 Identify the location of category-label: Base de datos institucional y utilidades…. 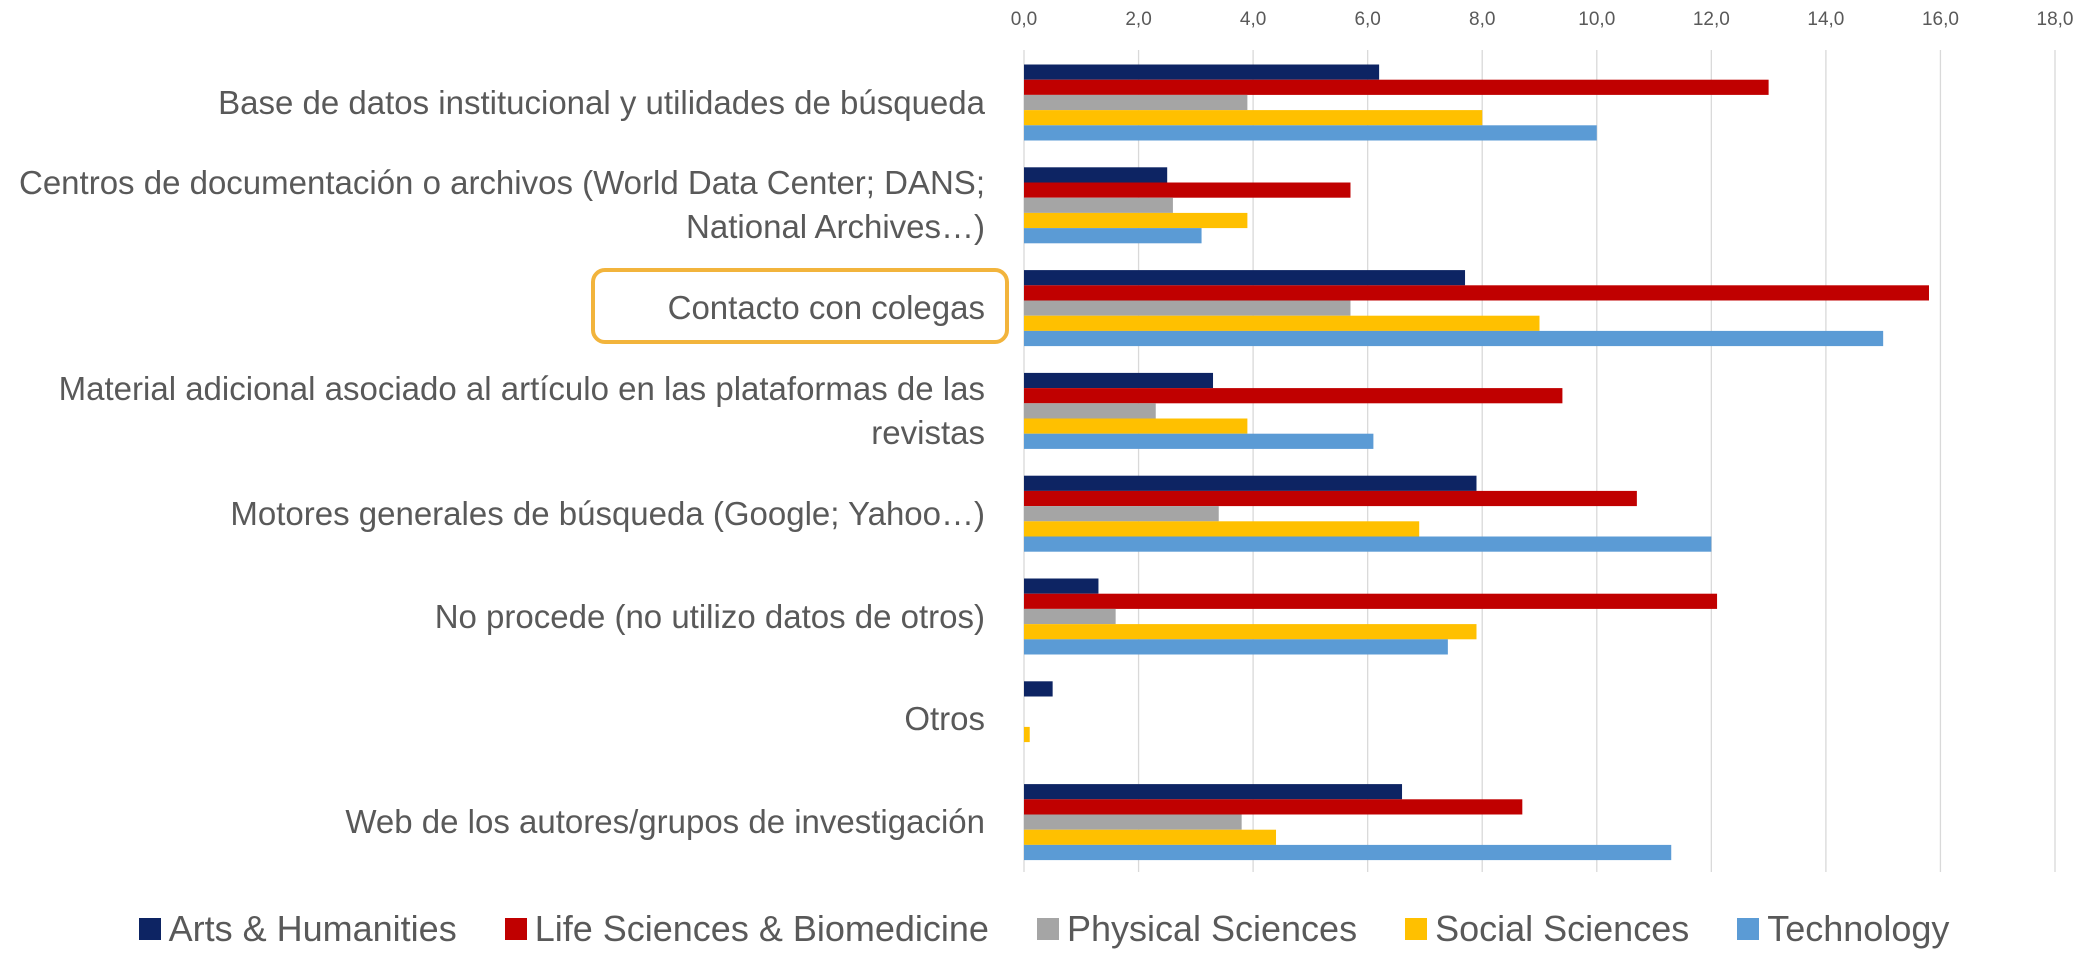
(601, 102).